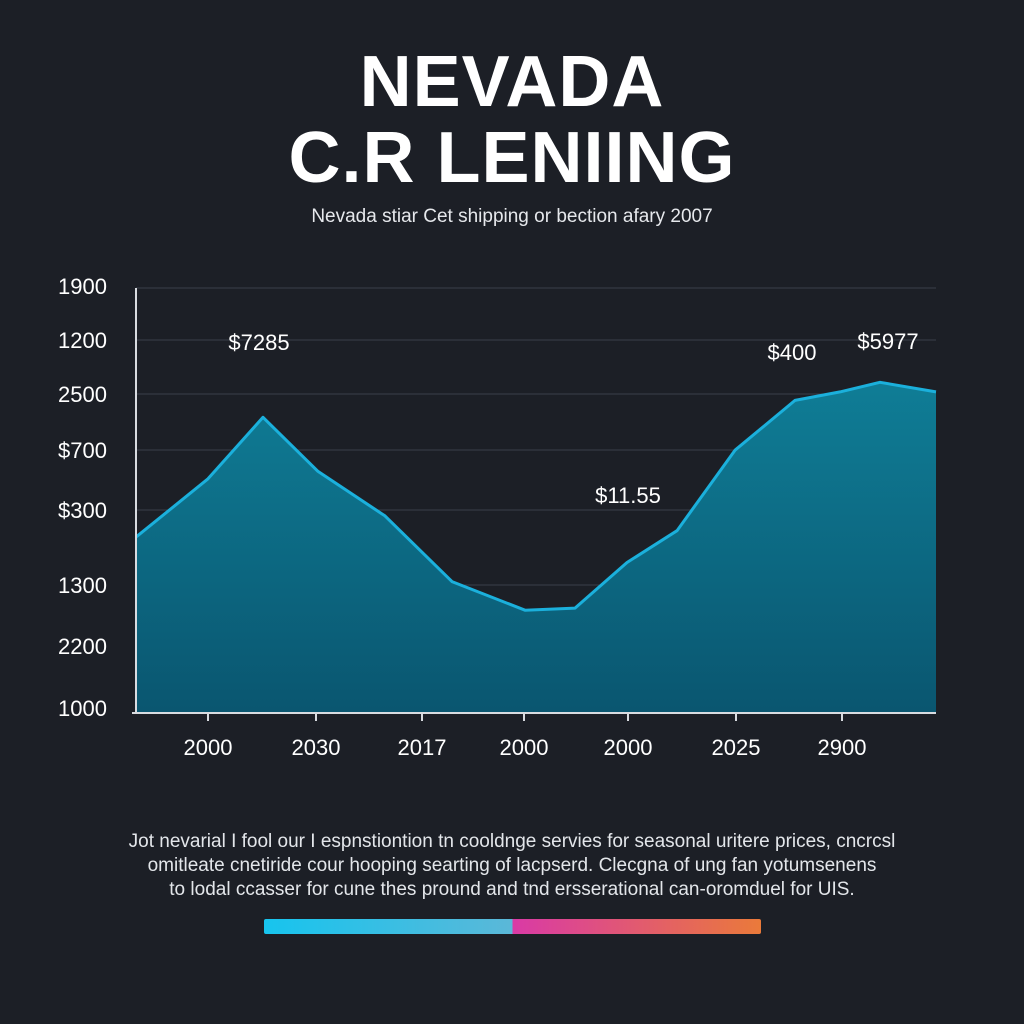  Describe the element at coordinates (512, 926) in the screenshot. I see `gradient-bar` at that location.